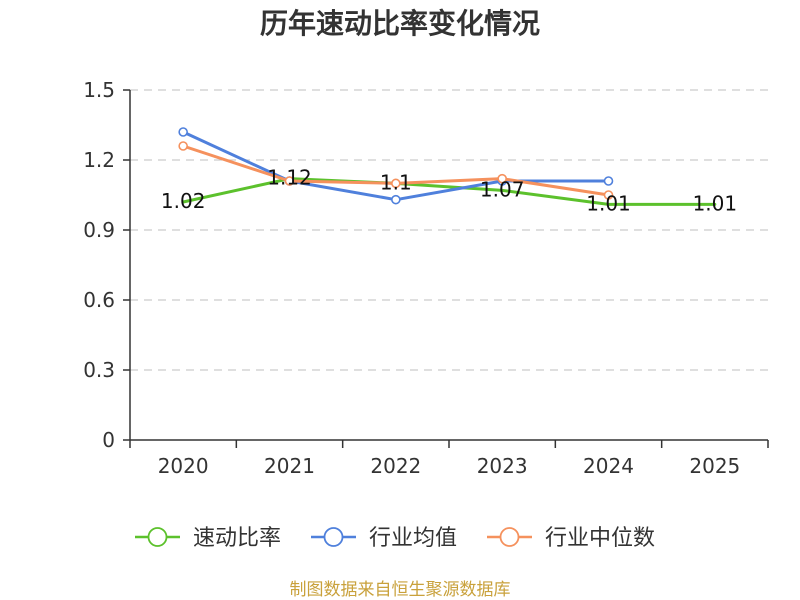  Describe the element at coordinates (237, 538) in the screenshot. I see `legend-label-quick-ratio: 速动比率` at that location.